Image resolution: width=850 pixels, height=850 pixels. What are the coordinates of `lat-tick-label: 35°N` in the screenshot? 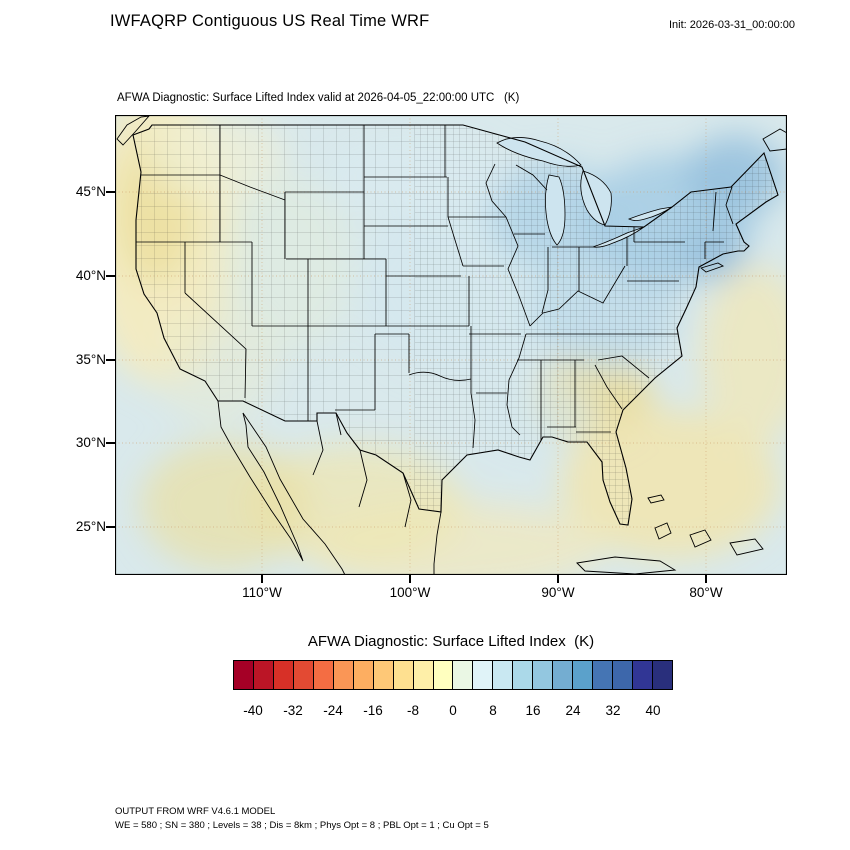 It's located at (90, 359).